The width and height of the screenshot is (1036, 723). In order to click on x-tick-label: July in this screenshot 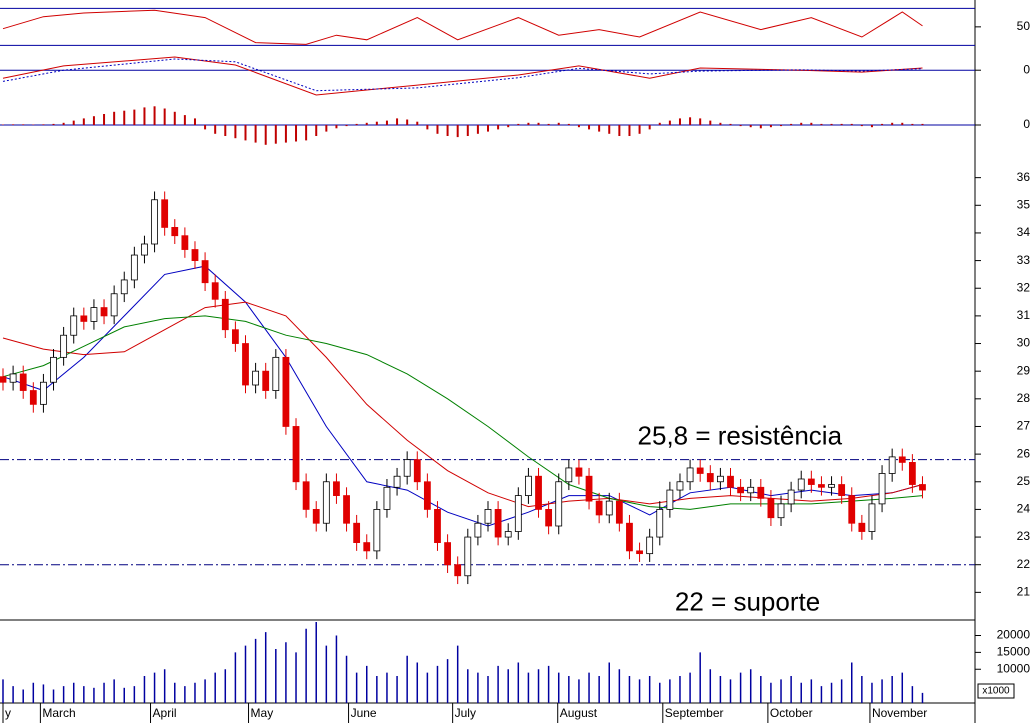, I will do `click(465, 713)`.